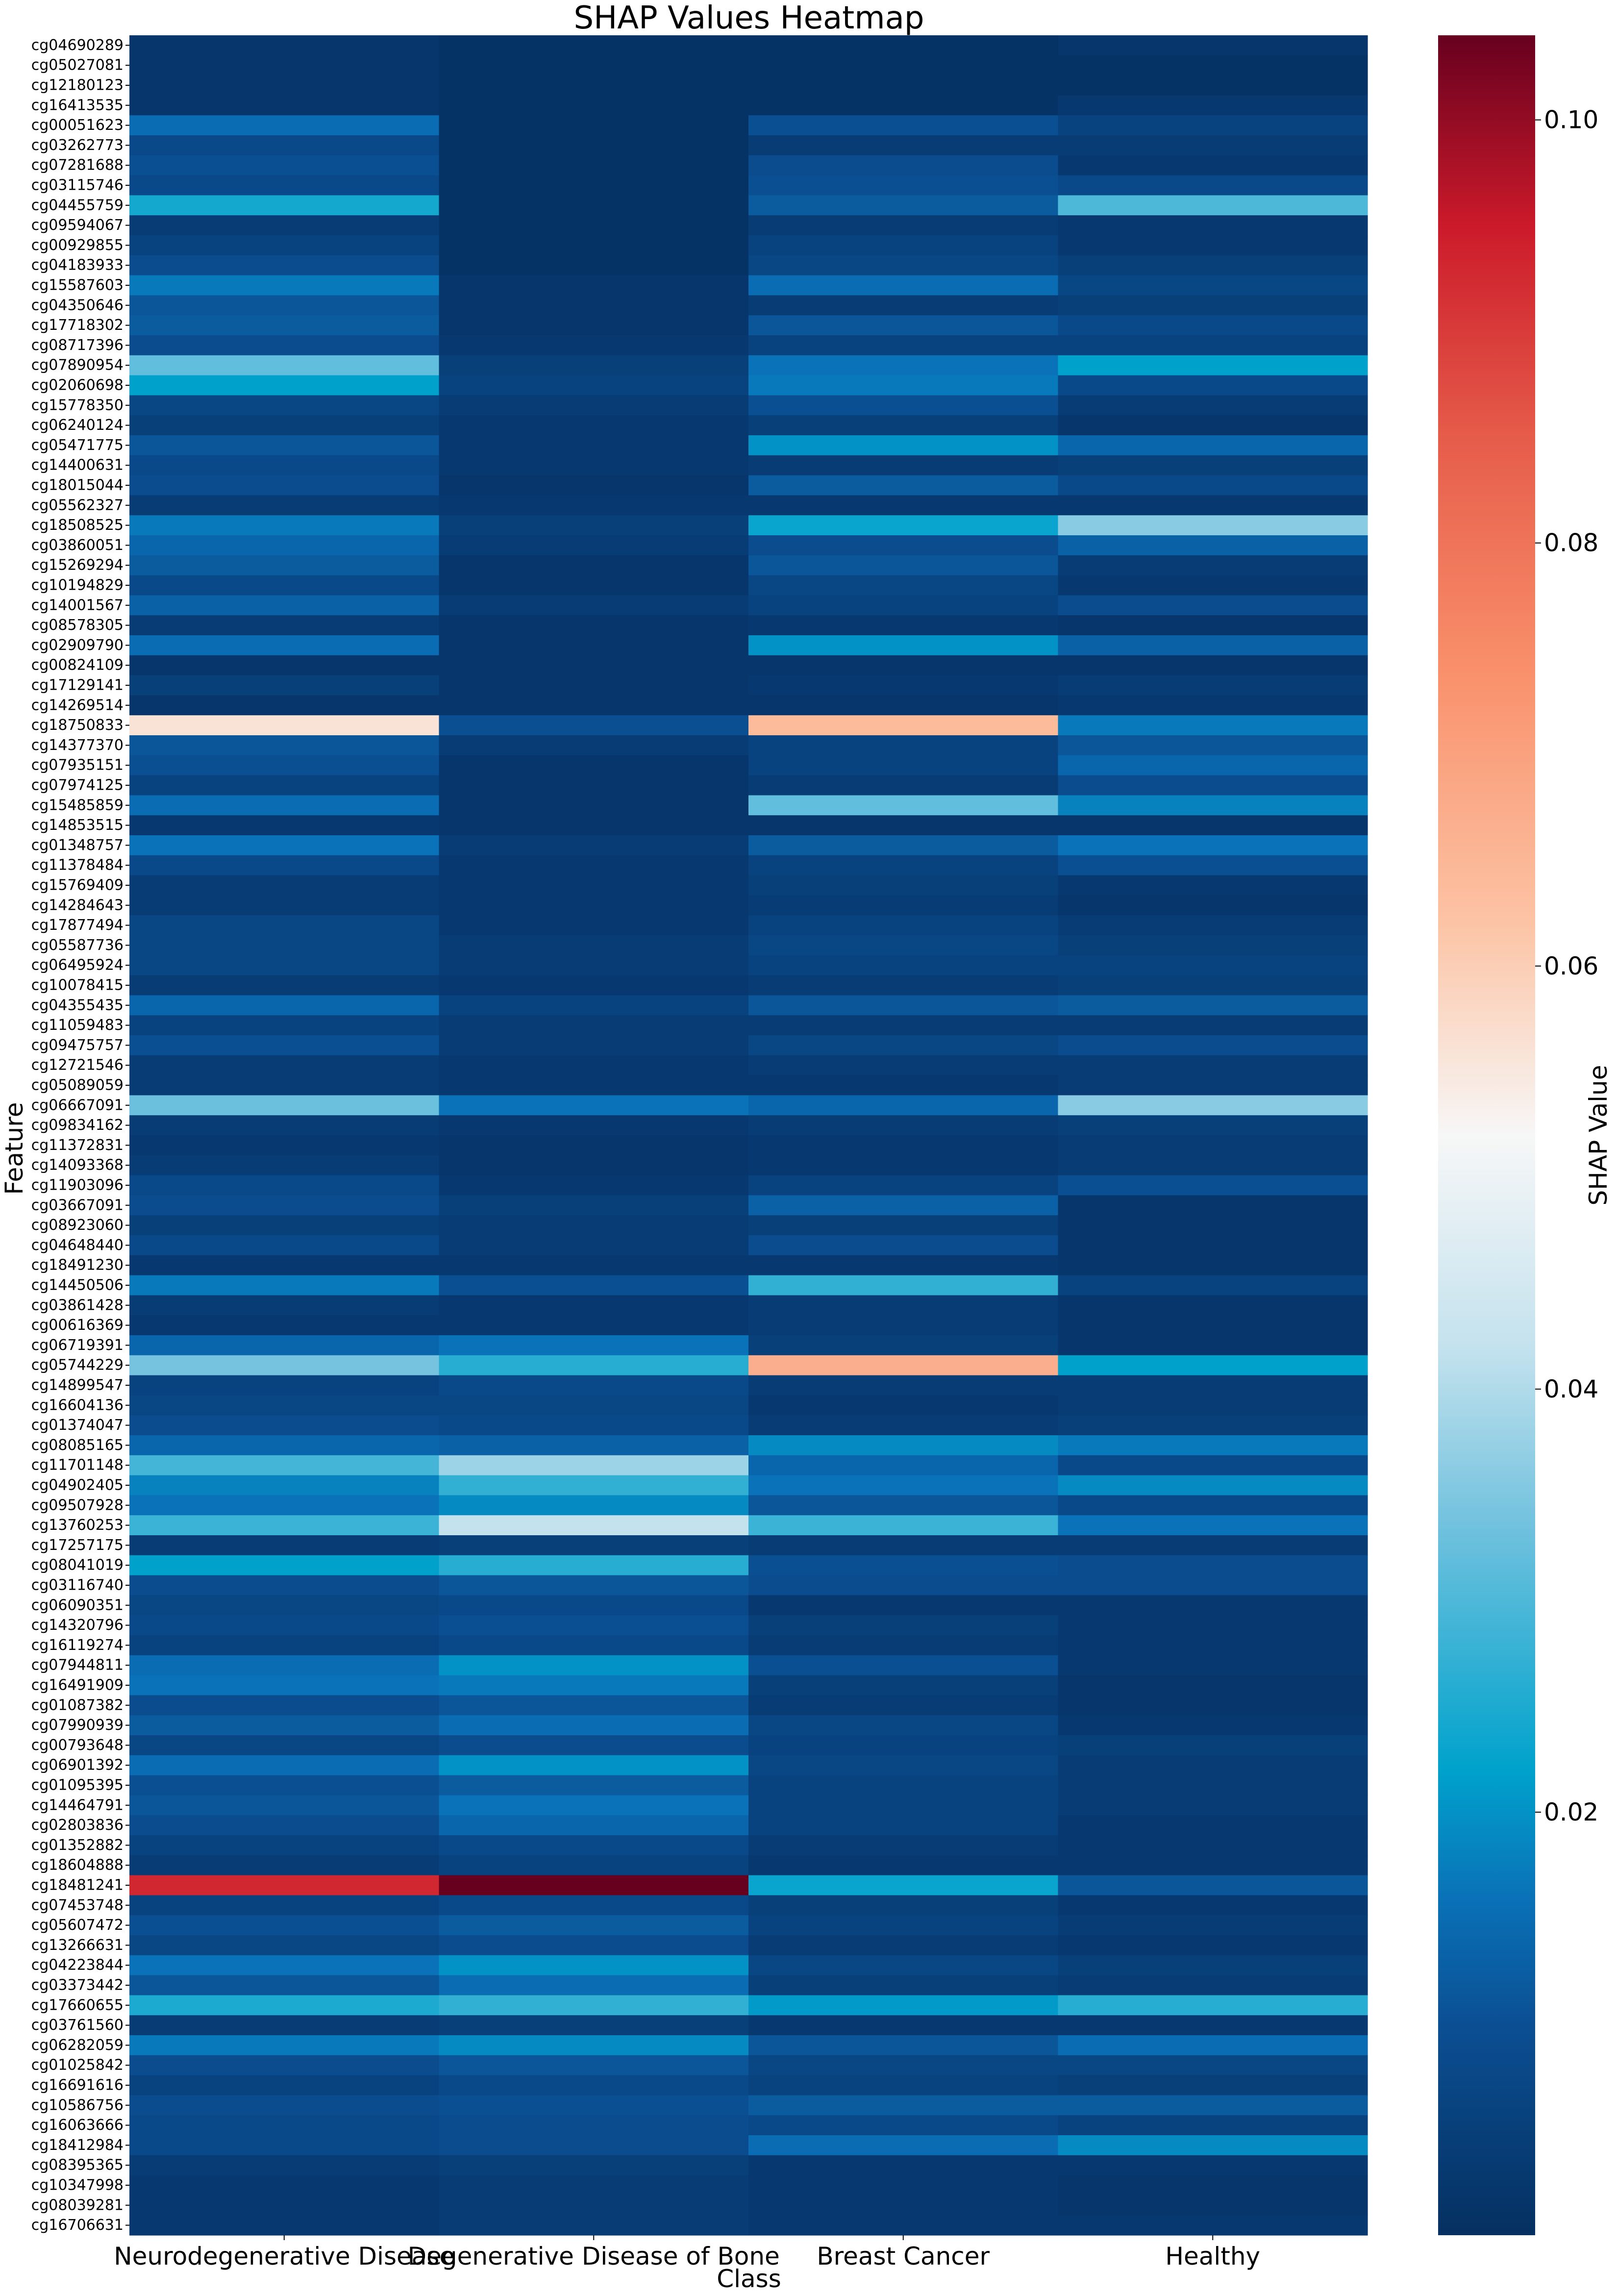 This screenshot has width=1617, height=2296. What do you see at coordinates (78, 1905) in the screenshot?
I see `feature-label: cg07453748` at bounding box center [78, 1905].